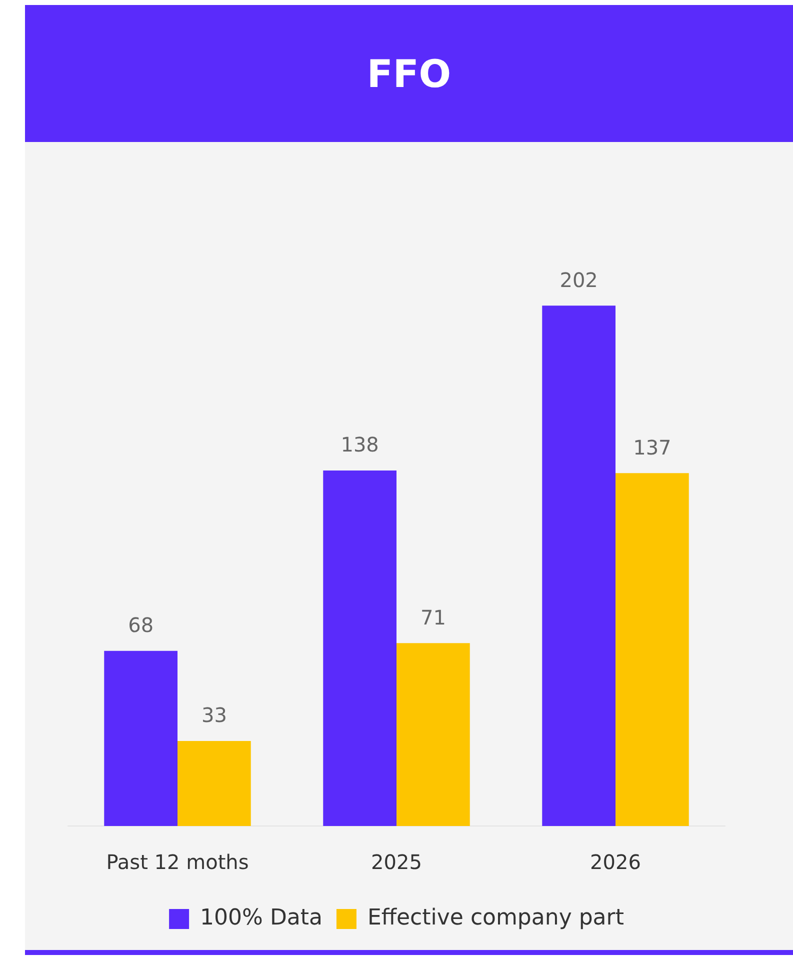 Image resolution: width=793 pixels, height=961 pixels. I want to click on legend-label: Effective company part, so click(495, 918).